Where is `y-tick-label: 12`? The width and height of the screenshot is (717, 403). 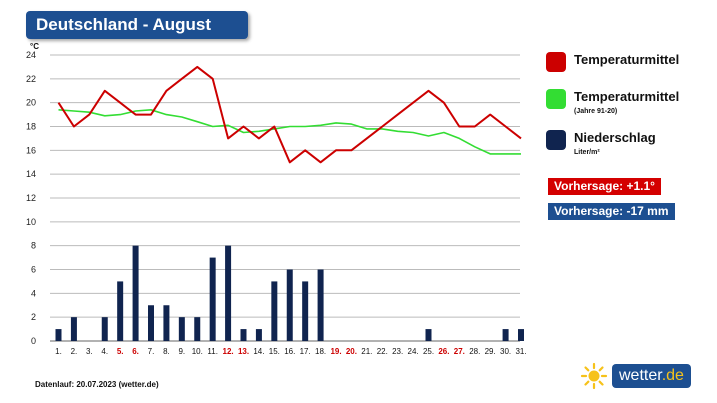
y-tick-label: 12 is located at coordinates (31, 198).